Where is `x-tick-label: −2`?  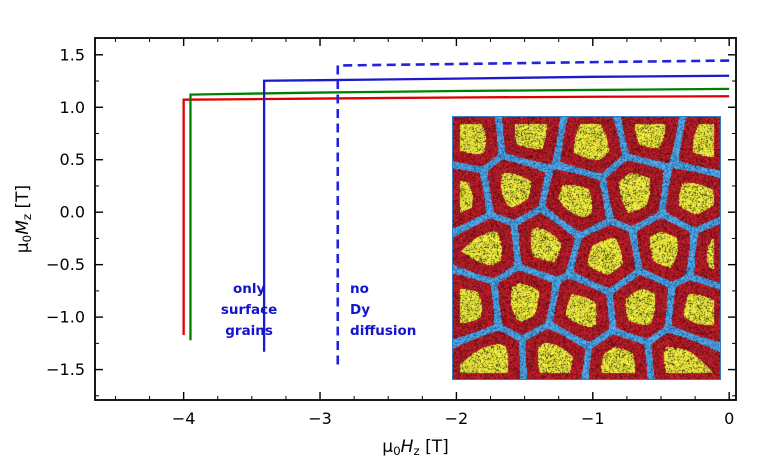
x-tick-label: −2 is located at coordinates (457, 418).